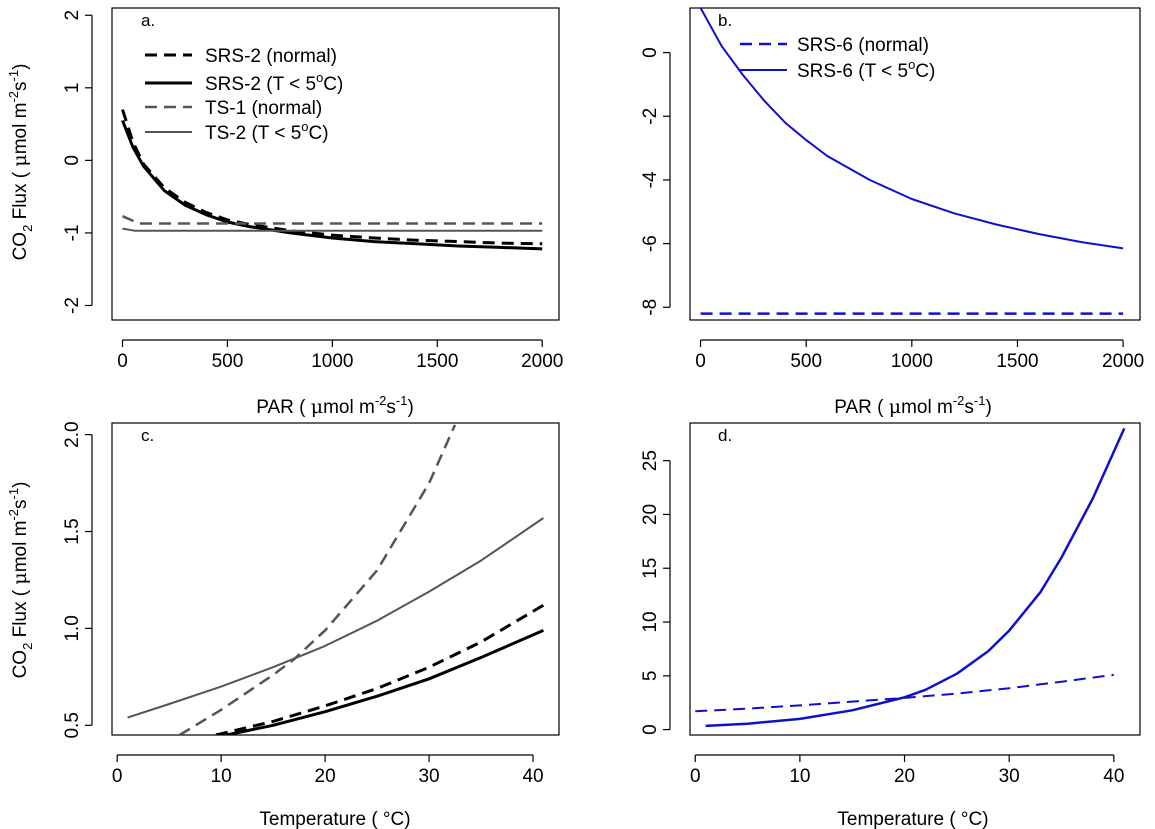  What do you see at coordinates (20, 580) in the screenshot?
I see `y-axis-title-c: CO2 Flux ( μmol m-2s-1)` at bounding box center [20, 580].